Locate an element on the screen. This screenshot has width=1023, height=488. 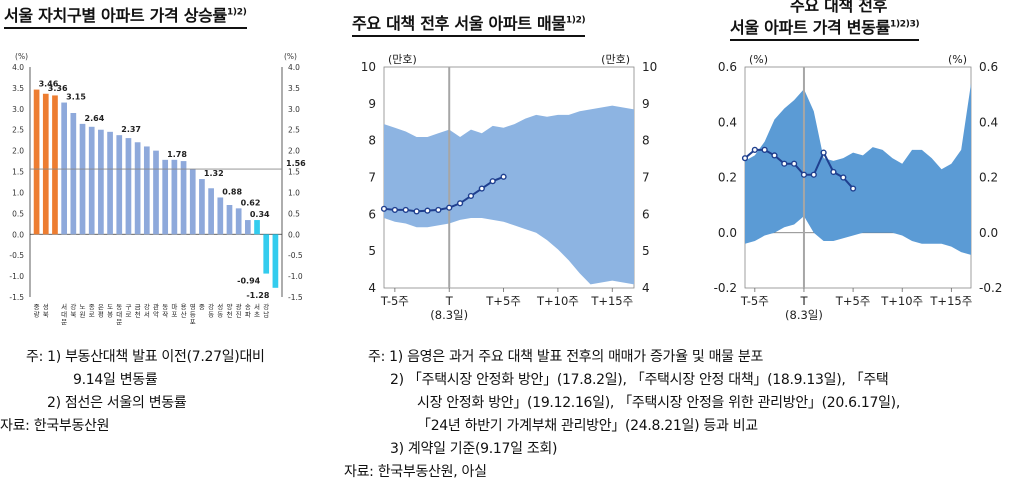
unit-left: (만호) is located at coordinates (402, 59).